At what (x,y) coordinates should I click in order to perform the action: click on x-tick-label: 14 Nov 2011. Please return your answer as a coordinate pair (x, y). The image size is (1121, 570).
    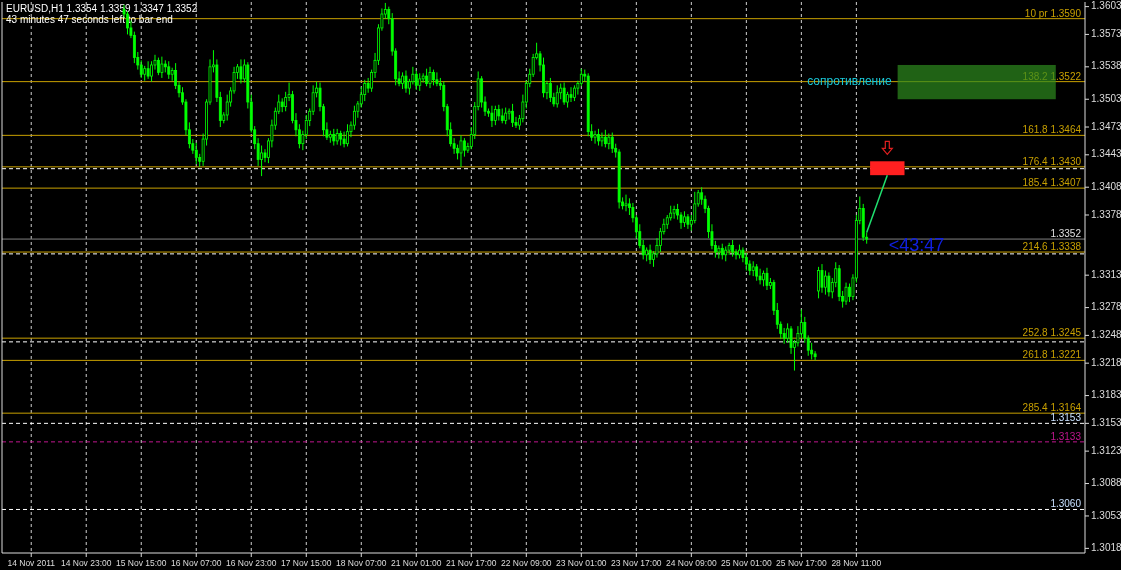
    Looking at the image, I should click on (31, 563).